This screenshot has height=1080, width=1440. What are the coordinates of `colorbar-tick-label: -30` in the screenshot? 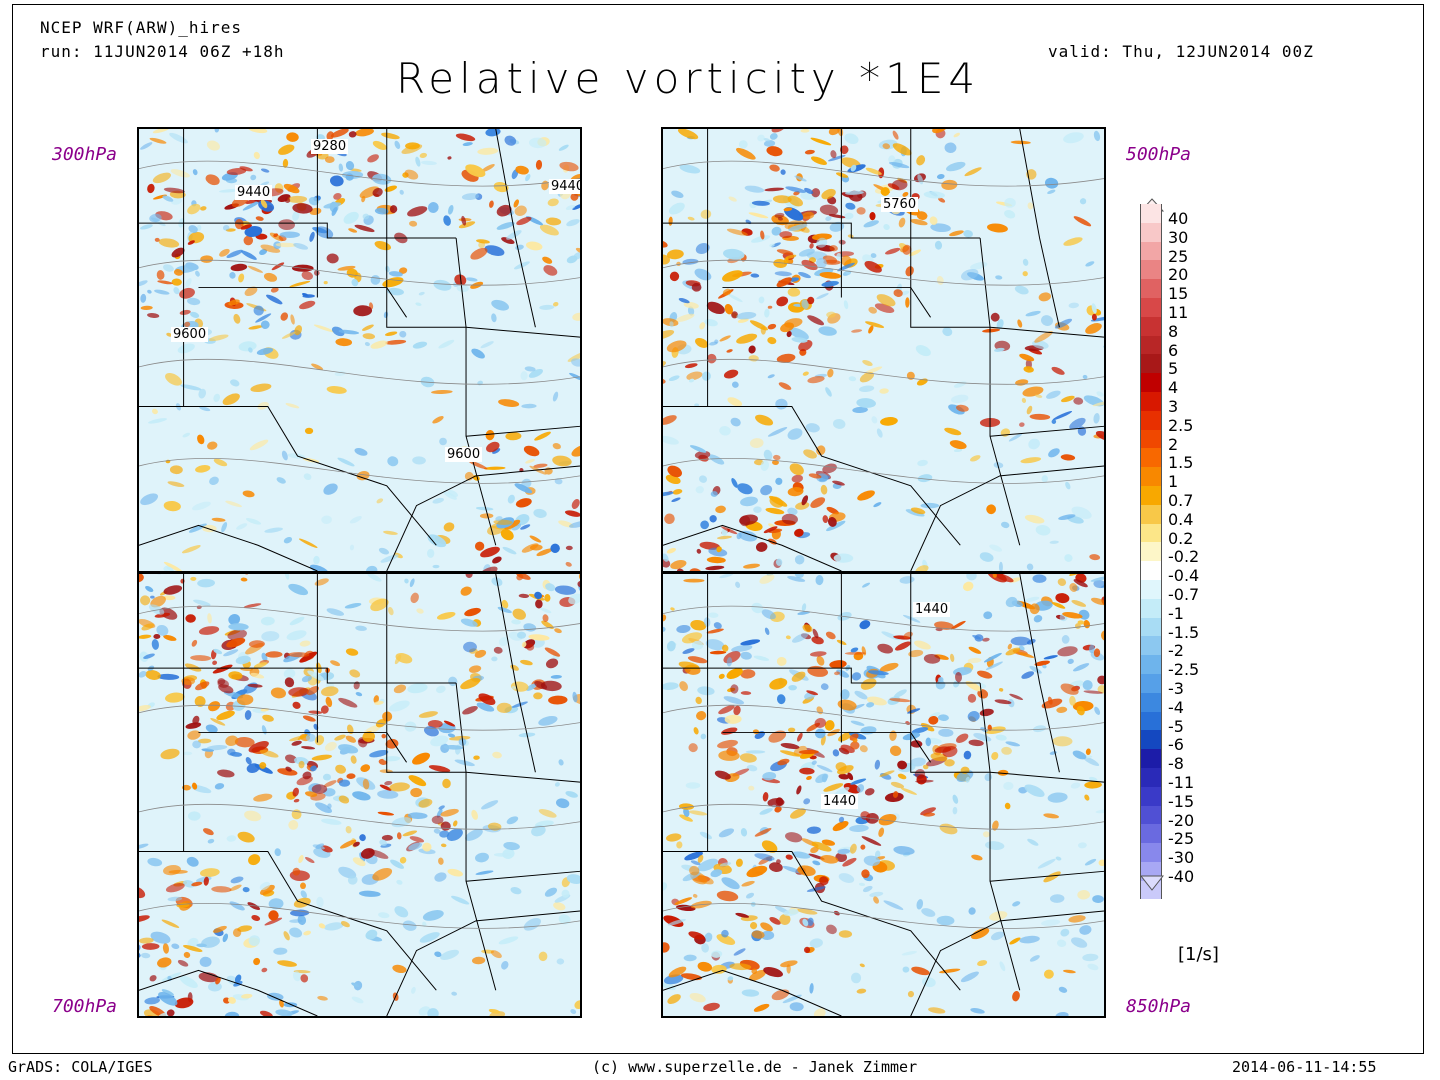 It's located at (1181, 858).